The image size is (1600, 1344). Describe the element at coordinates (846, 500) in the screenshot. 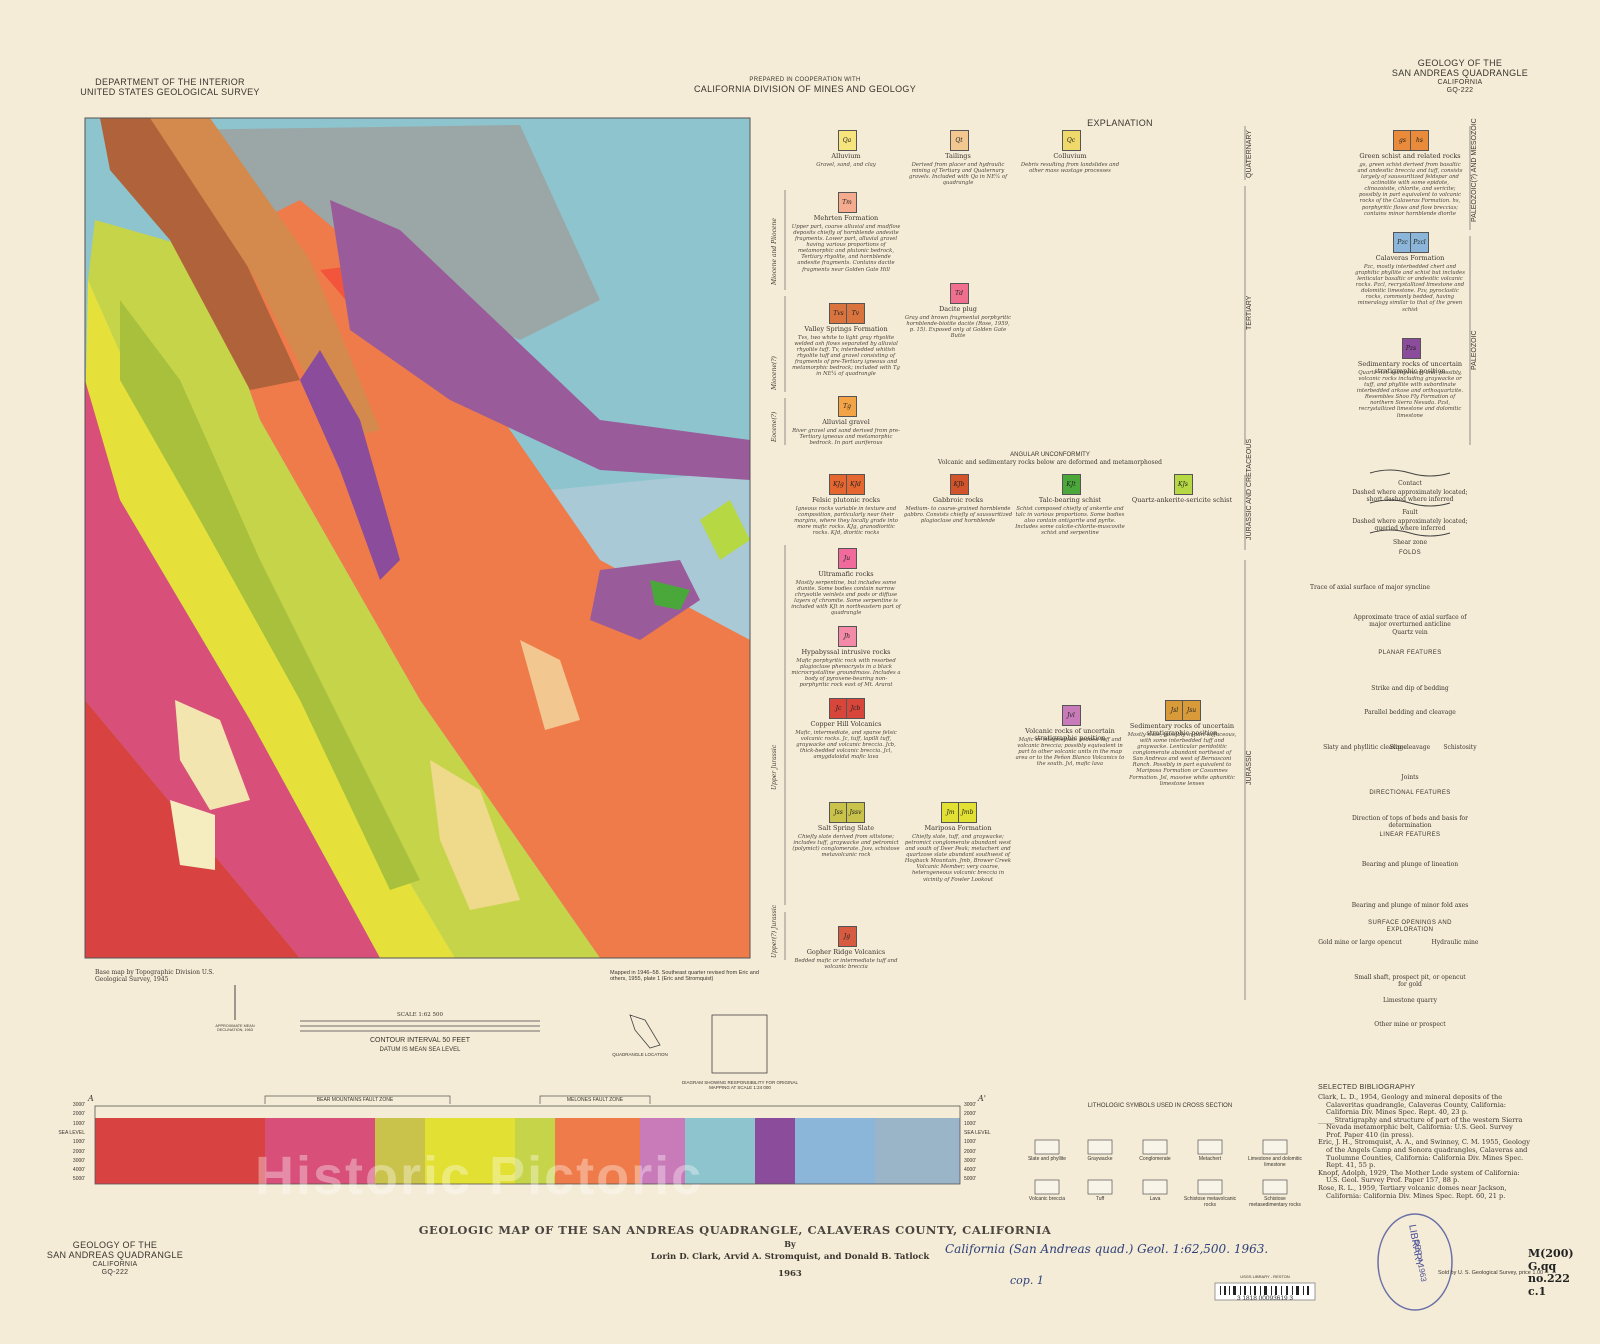

I see `unit-name: Felsic plutonic rocks` at that location.